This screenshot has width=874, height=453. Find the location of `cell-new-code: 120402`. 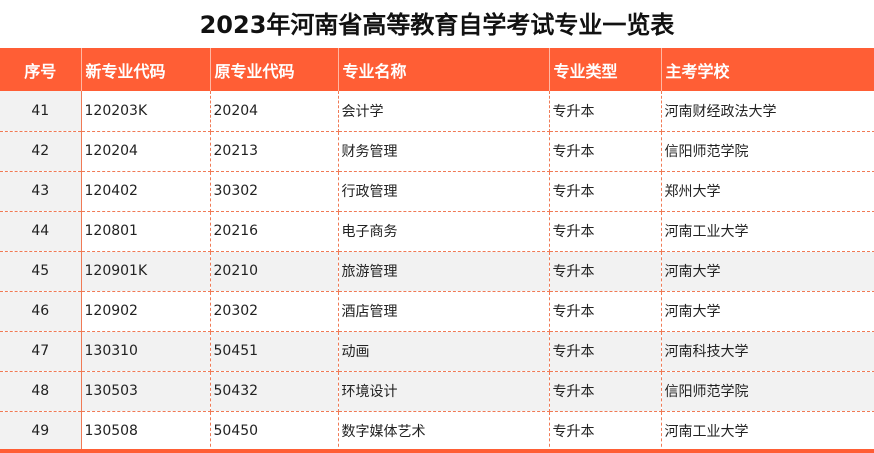

cell-new-code: 120402 is located at coordinates (146, 191).